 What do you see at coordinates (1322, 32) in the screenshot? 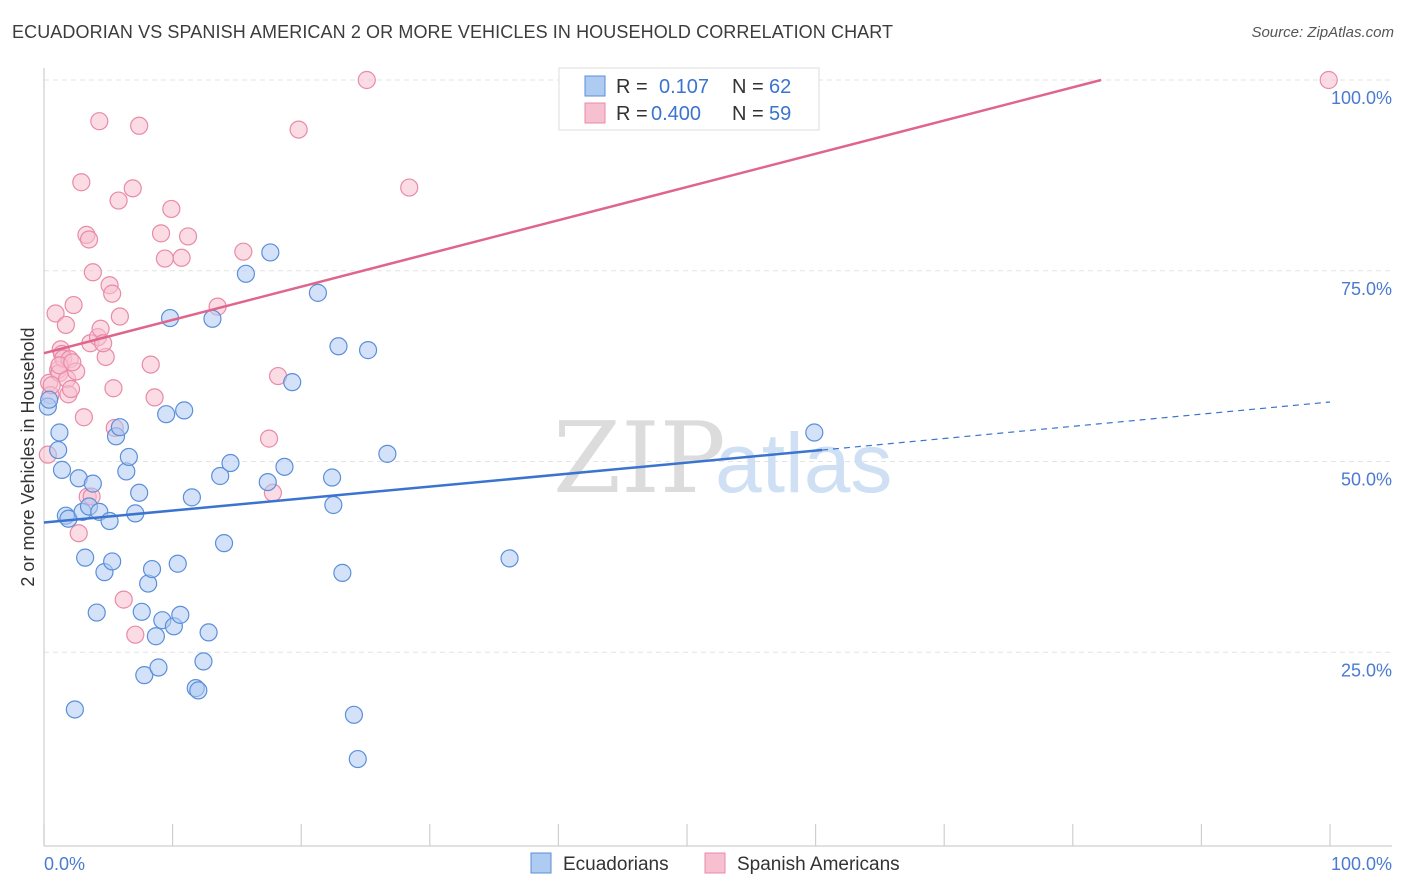
I see `source-credit: Source: ZipAtlas.com` at bounding box center [1322, 32].